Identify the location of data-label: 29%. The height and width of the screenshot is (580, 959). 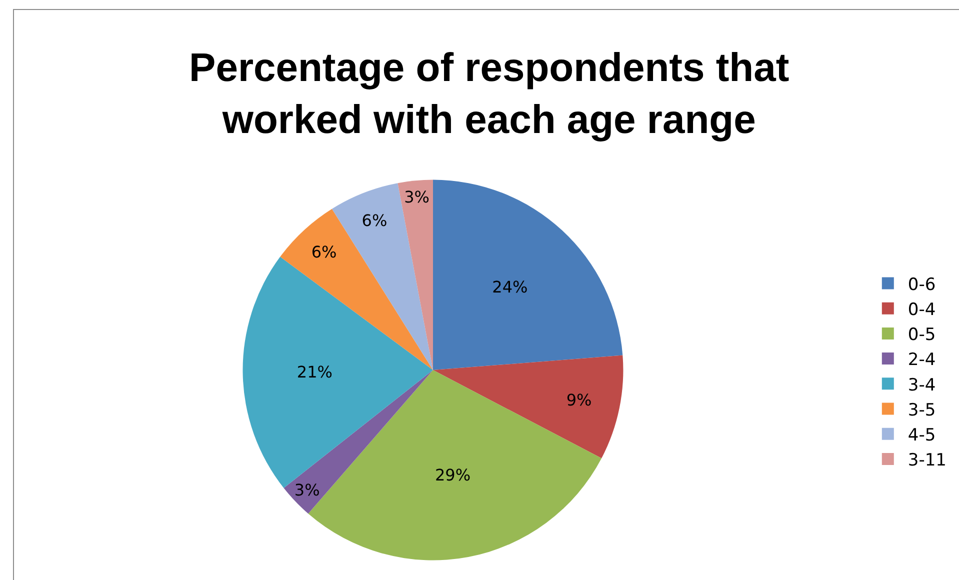
(452, 474).